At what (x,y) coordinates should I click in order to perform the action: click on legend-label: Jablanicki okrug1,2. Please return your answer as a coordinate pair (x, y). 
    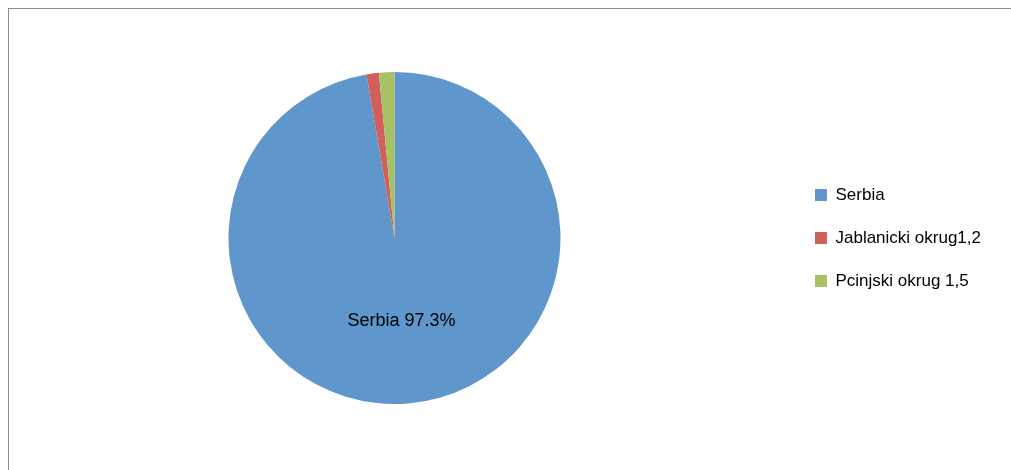
    Looking at the image, I should click on (908, 237).